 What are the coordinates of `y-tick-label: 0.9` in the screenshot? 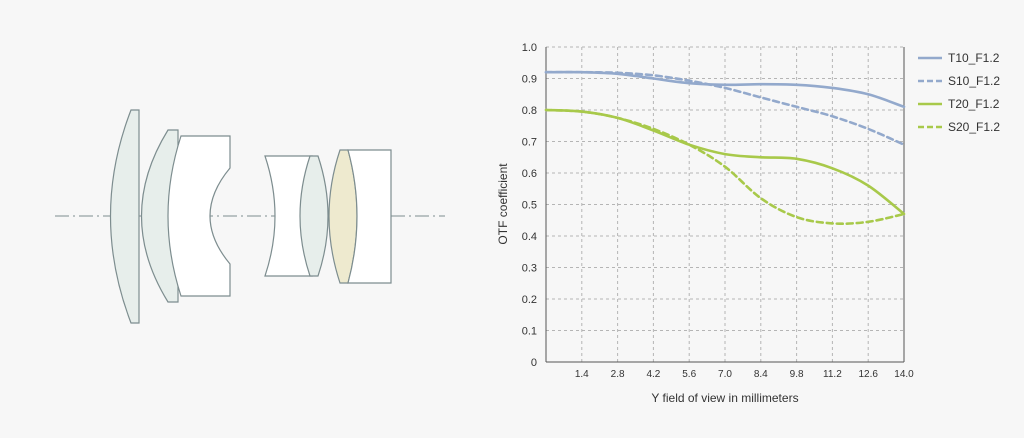 It's located at (529, 80).